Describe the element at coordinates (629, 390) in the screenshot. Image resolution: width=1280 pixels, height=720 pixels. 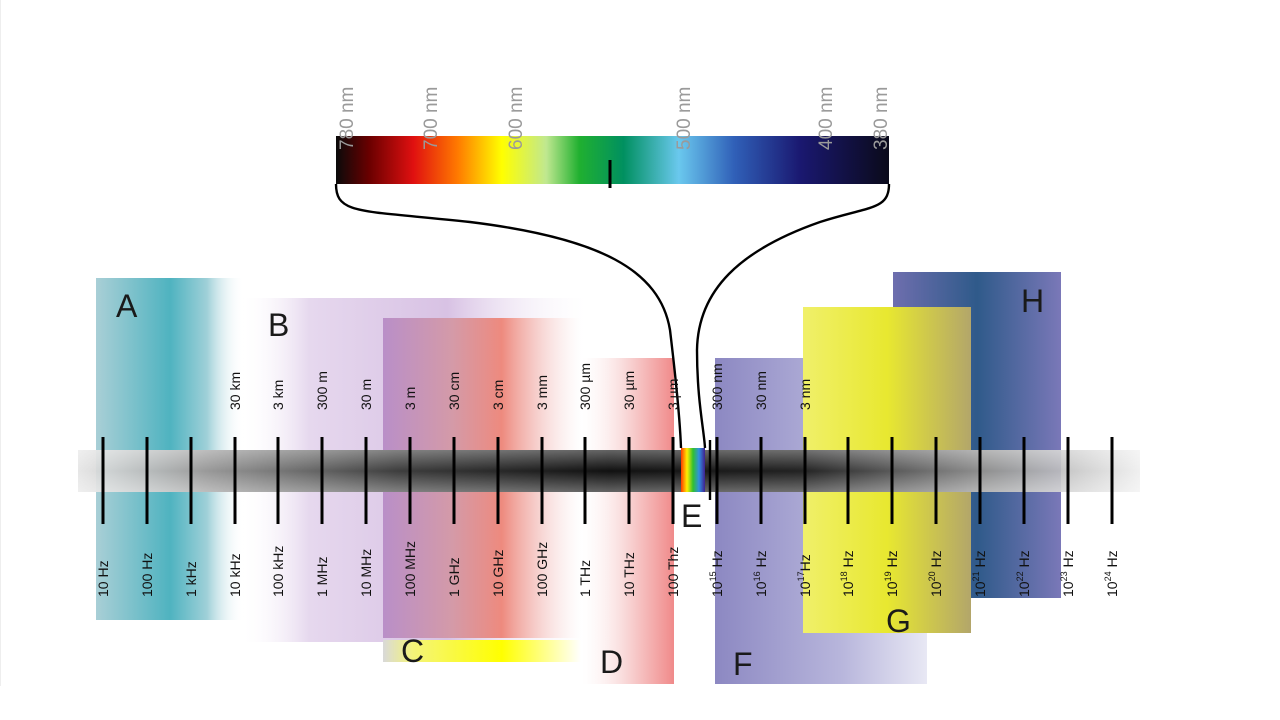
I see `wavelength-label: 30 µm` at that location.